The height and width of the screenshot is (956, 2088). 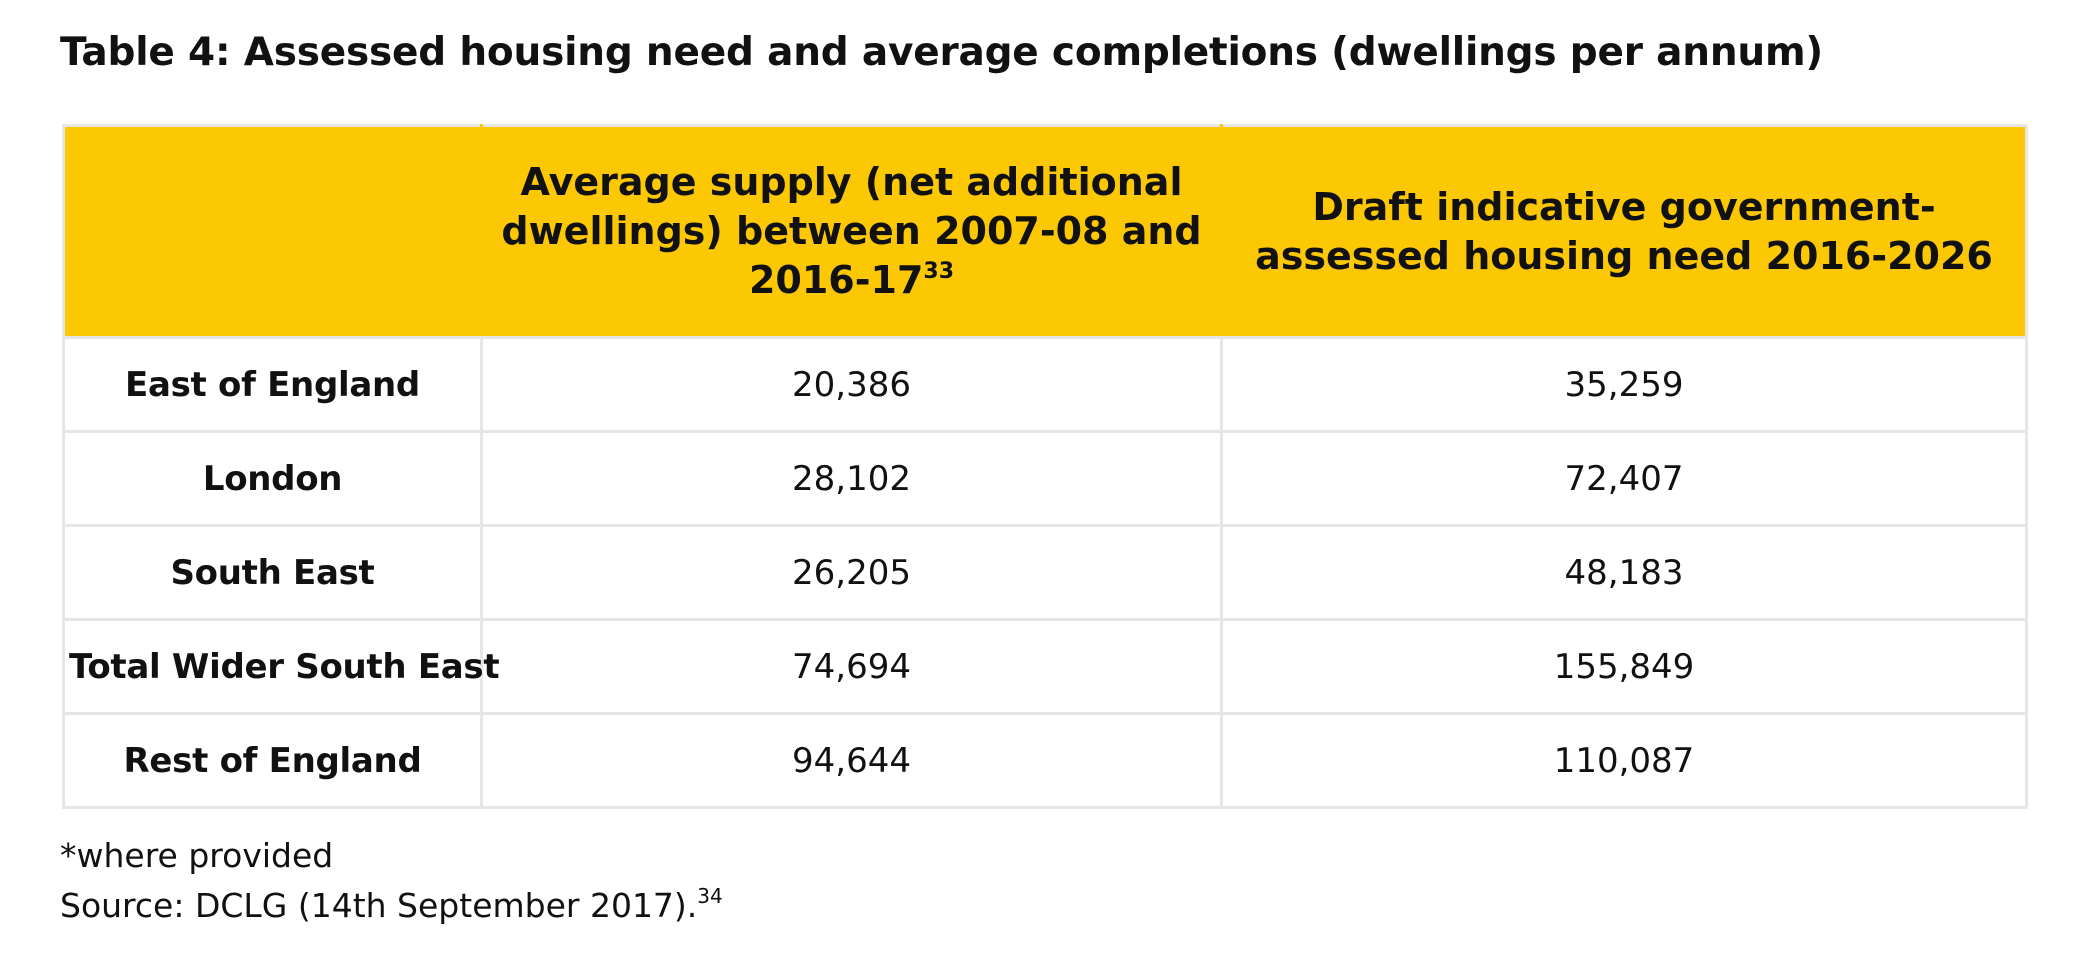 I want to click on region-cell: Rest of England, so click(x=272, y=760).